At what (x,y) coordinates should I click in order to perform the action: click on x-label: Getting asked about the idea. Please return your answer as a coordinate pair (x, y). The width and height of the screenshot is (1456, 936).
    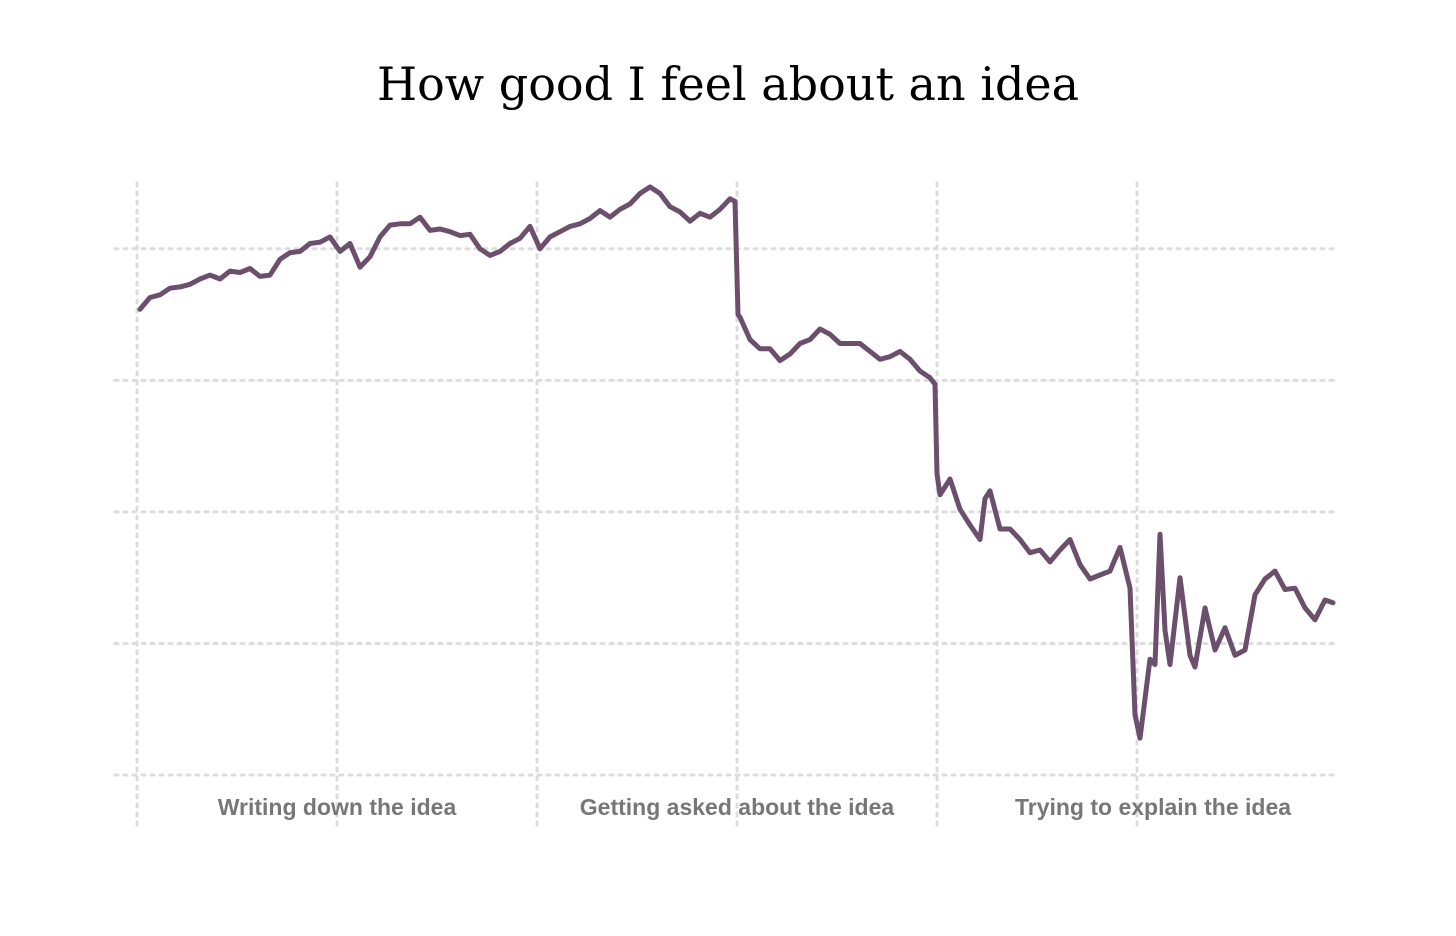
    Looking at the image, I should click on (737, 807).